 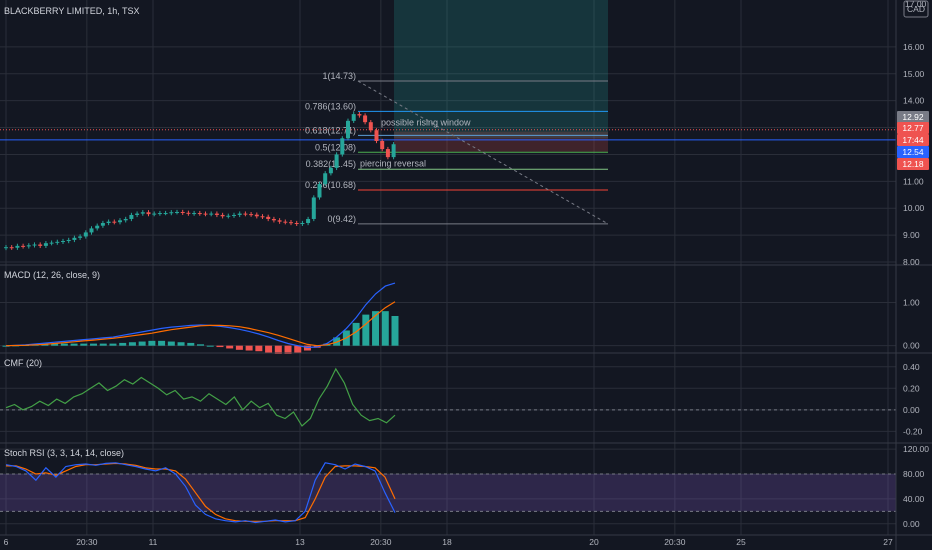 What do you see at coordinates (501, 69) in the screenshot?
I see `target-zone` at bounding box center [501, 69].